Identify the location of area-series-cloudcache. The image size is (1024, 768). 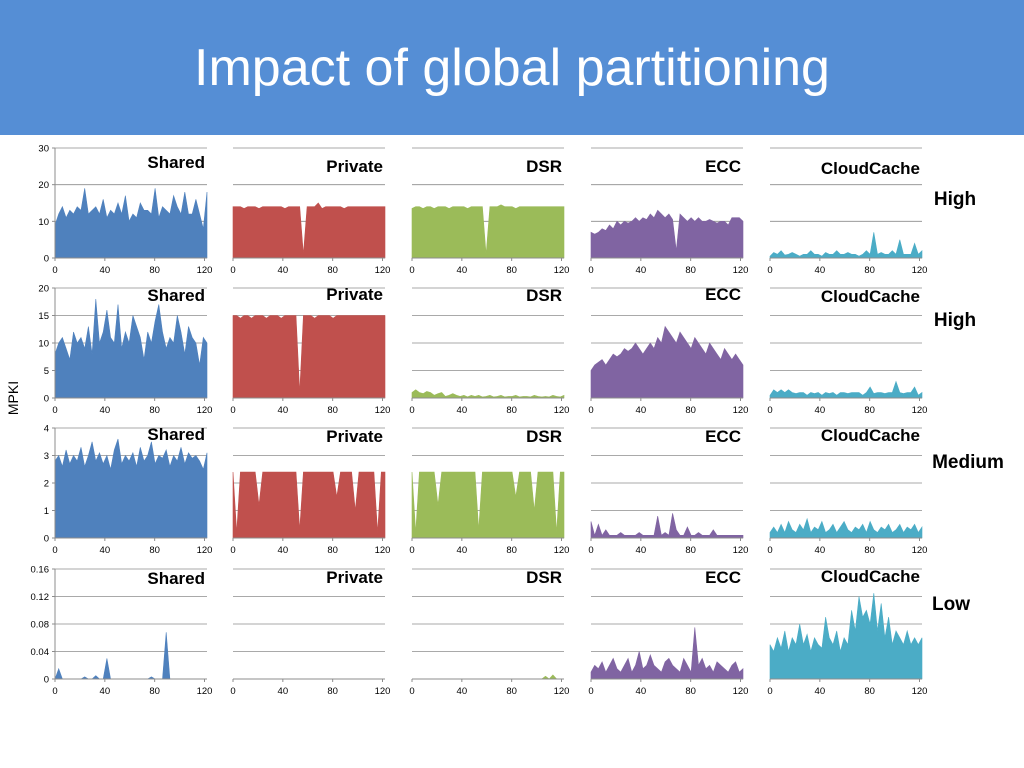
(846, 389).